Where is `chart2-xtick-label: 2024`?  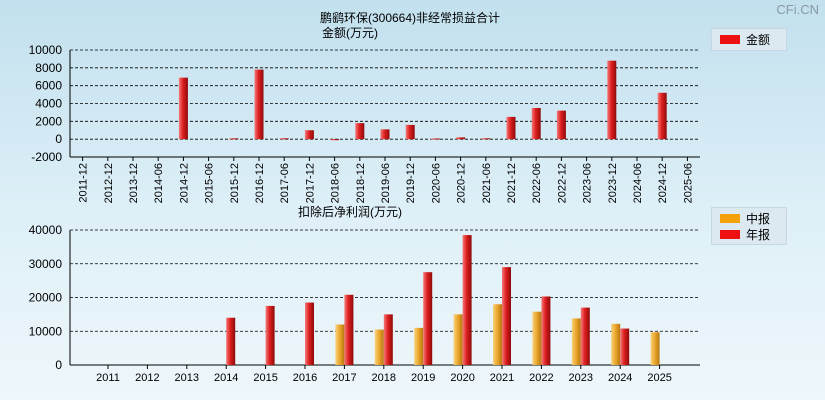
chart2-xtick-label: 2024 is located at coordinates (620, 378).